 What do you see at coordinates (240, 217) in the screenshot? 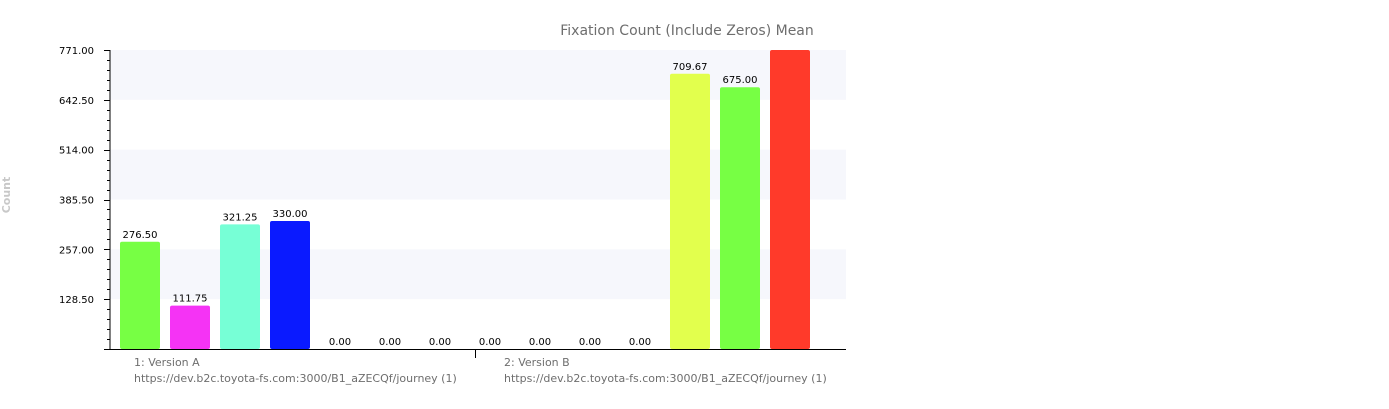
I see `bar-value-label: 321.25` at bounding box center [240, 217].